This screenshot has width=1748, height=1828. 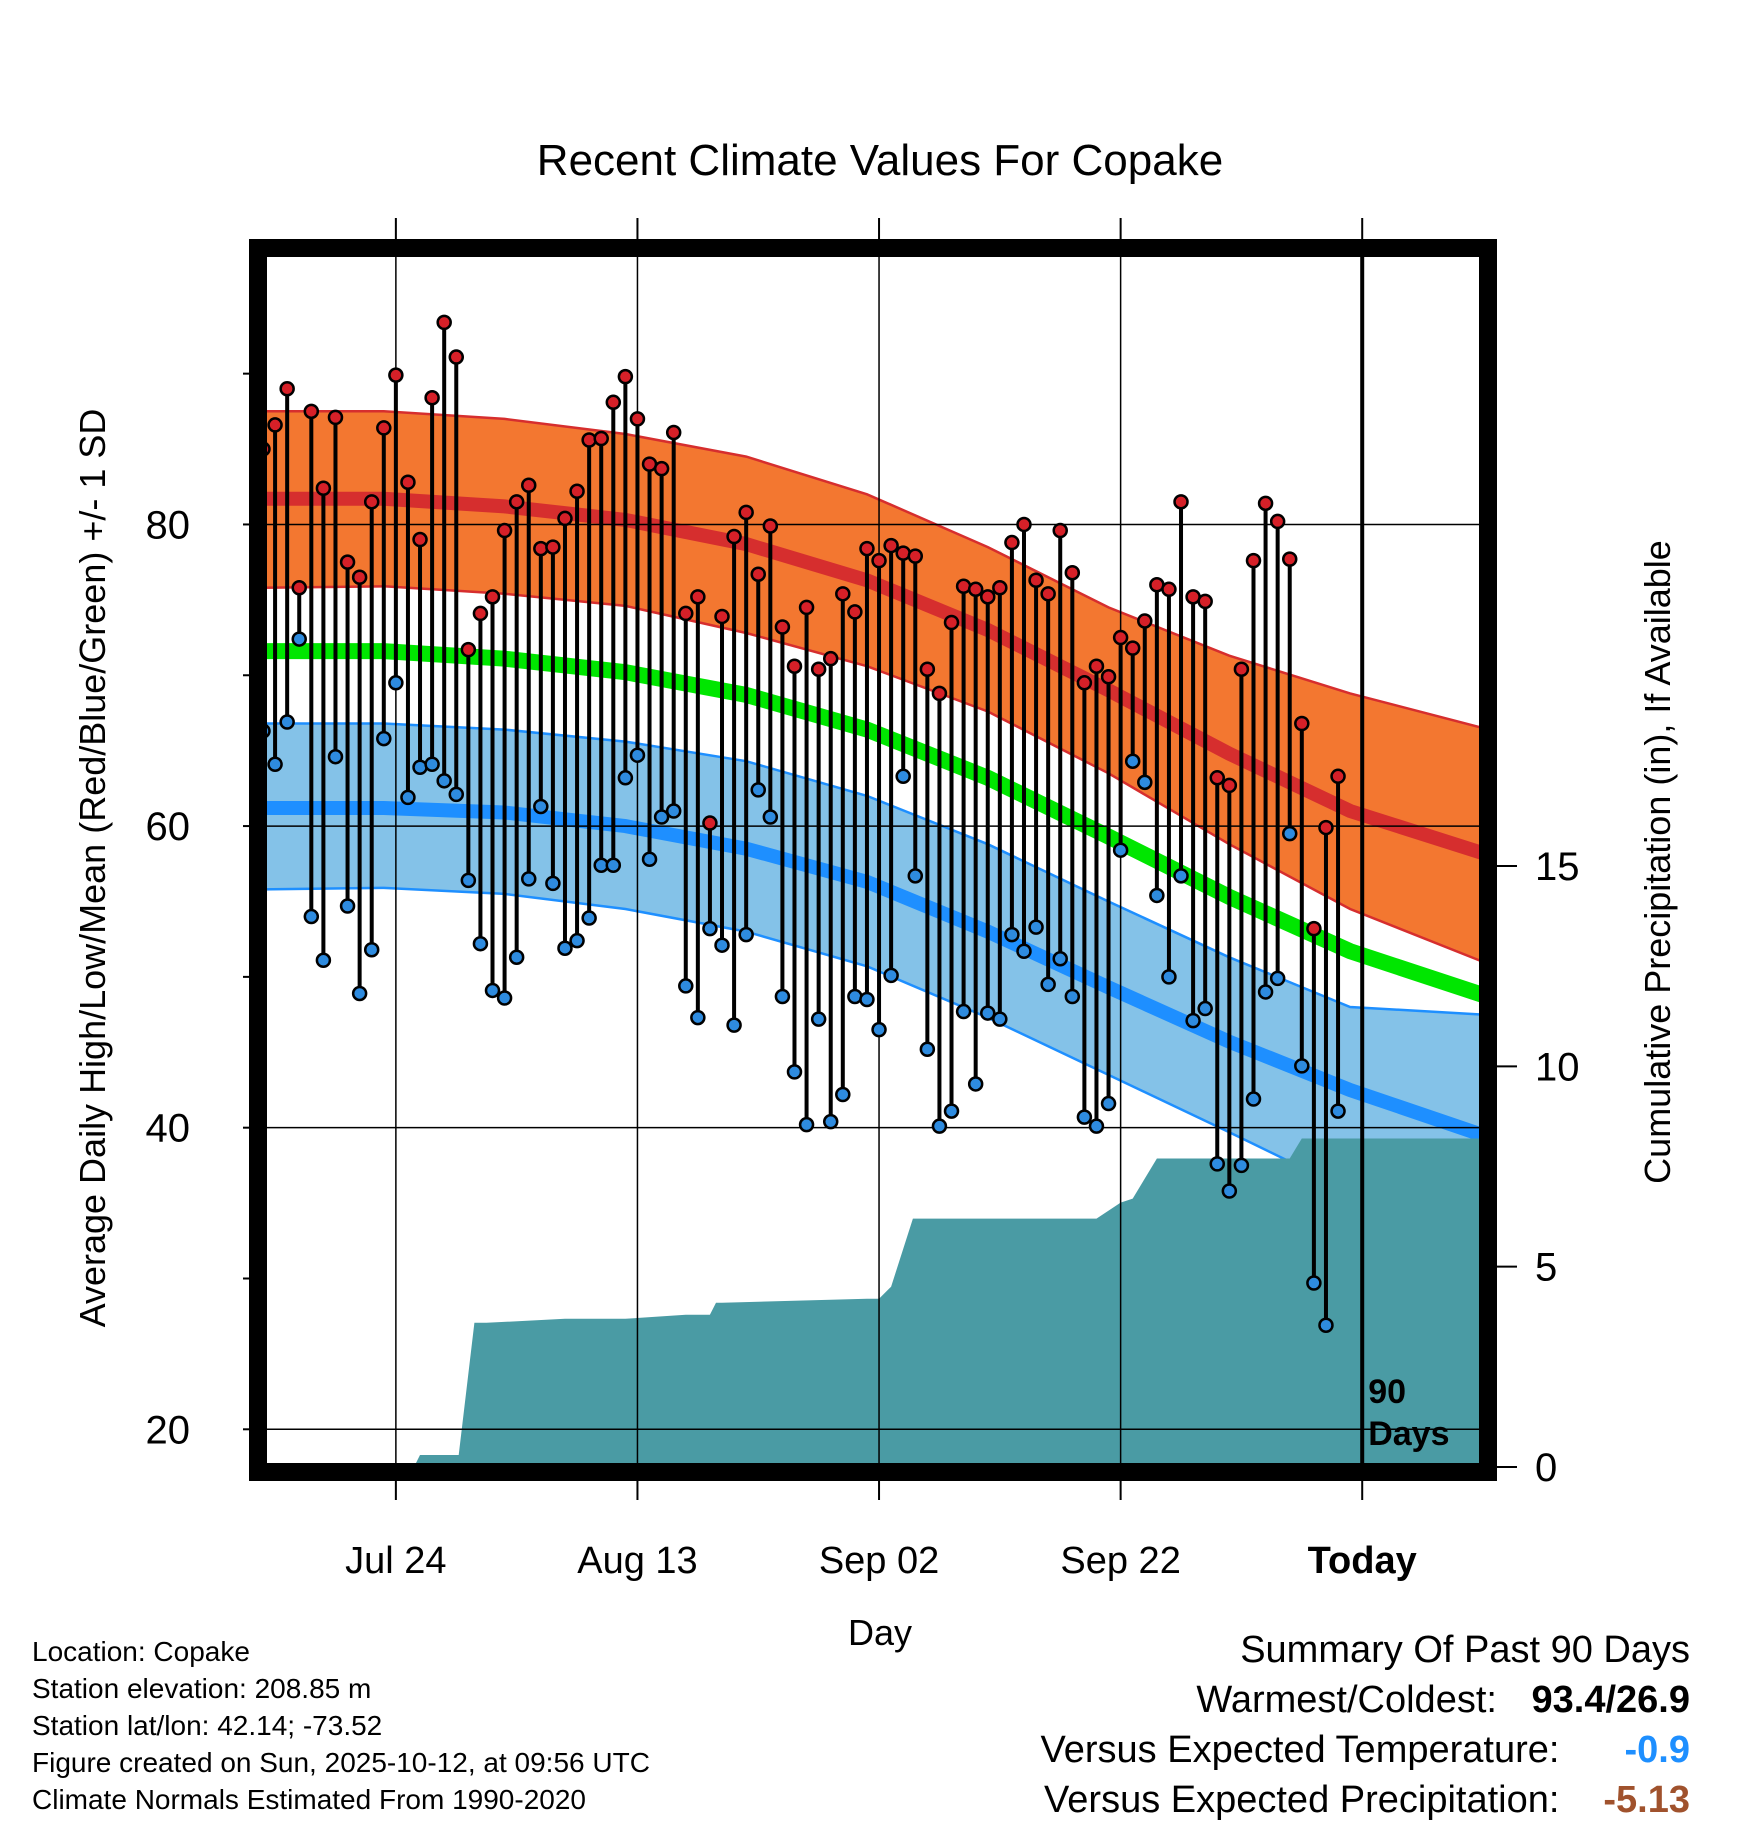 What do you see at coordinates (880, 160) in the screenshot?
I see `chart-title: Recent Climate Values For Copake` at bounding box center [880, 160].